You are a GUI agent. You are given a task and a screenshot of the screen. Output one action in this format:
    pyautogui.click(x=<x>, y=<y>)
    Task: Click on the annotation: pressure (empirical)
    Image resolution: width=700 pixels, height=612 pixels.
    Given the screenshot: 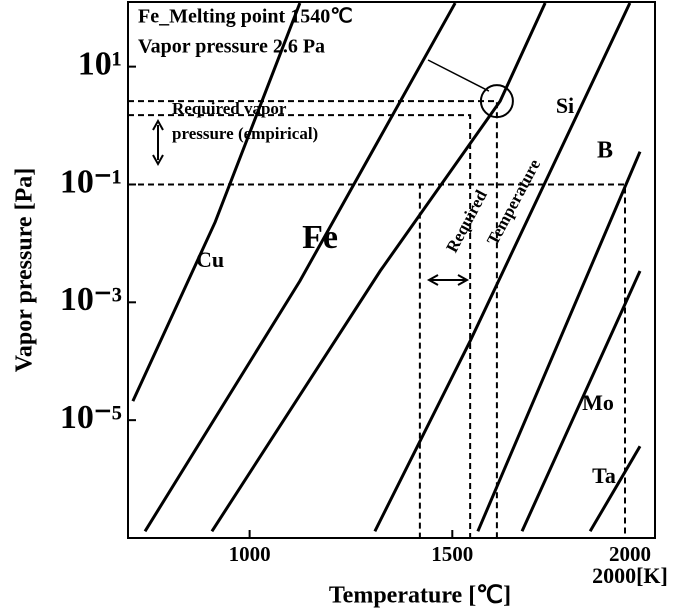 What is the action you would take?
    pyautogui.click(x=245, y=133)
    